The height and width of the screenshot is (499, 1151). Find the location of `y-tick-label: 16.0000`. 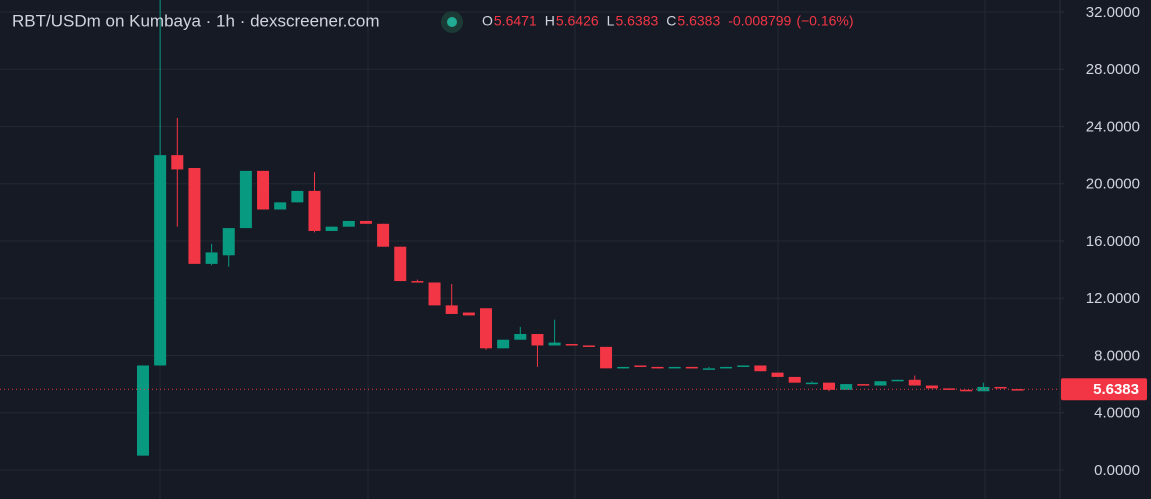

y-tick-label: 16.0000 is located at coordinates (1113, 241).